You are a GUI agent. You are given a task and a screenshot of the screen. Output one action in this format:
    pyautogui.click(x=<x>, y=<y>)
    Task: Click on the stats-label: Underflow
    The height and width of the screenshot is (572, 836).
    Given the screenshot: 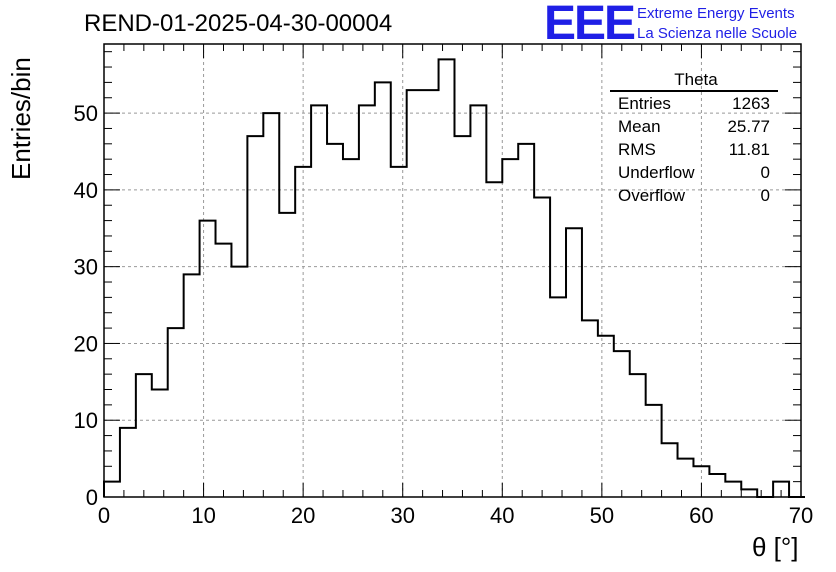 What is the action you would take?
    pyautogui.click(x=656, y=172)
    